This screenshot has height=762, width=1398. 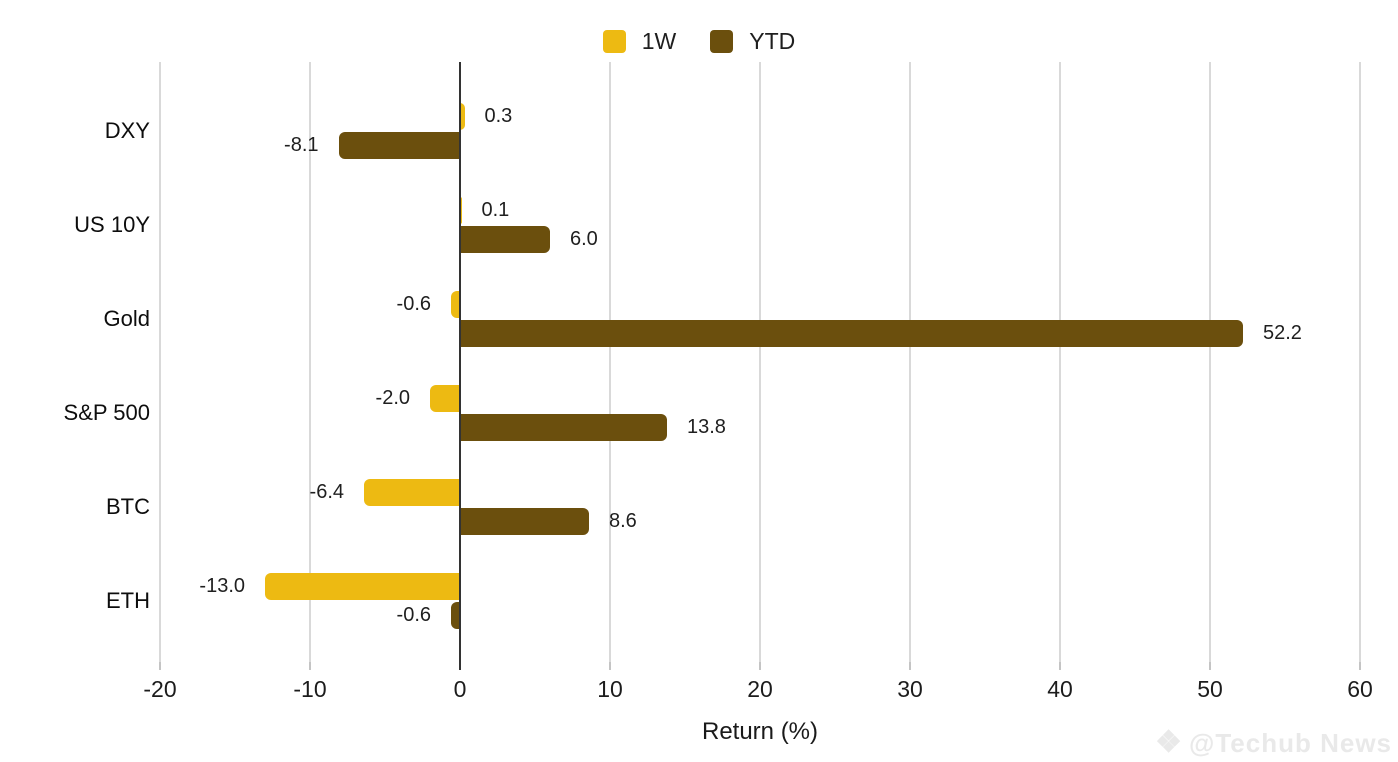 I want to click on value-label-ytd-s-p-500: 13.8, so click(x=706, y=427).